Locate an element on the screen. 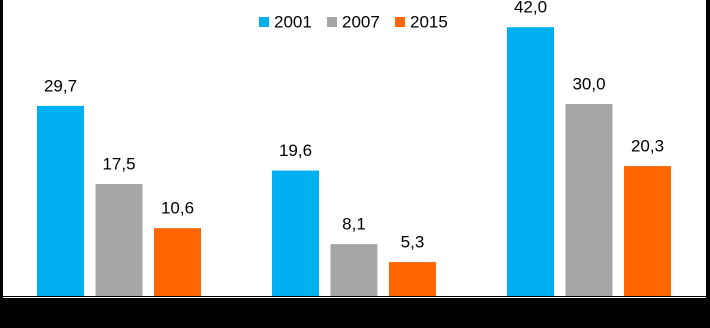 The height and width of the screenshot is (328, 710). data-label: 5,3 is located at coordinates (413, 242).